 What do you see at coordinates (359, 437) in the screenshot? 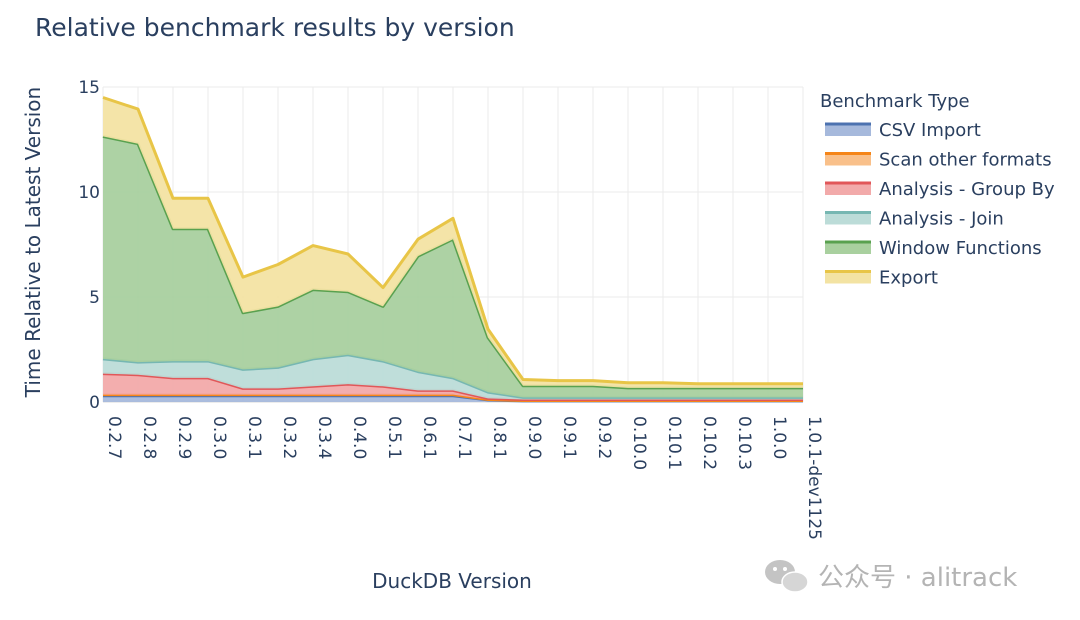
I see `x-tick-label: 0.4.0` at bounding box center [359, 437].